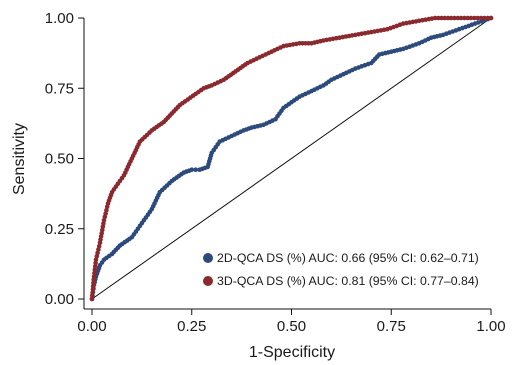 The width and height of the screenshot is (512, 365). What do you see at coordinates (292, 352) in the screenshot?
I see `x-axis-label: 1-Specificity` at bounding box center [292, 352].